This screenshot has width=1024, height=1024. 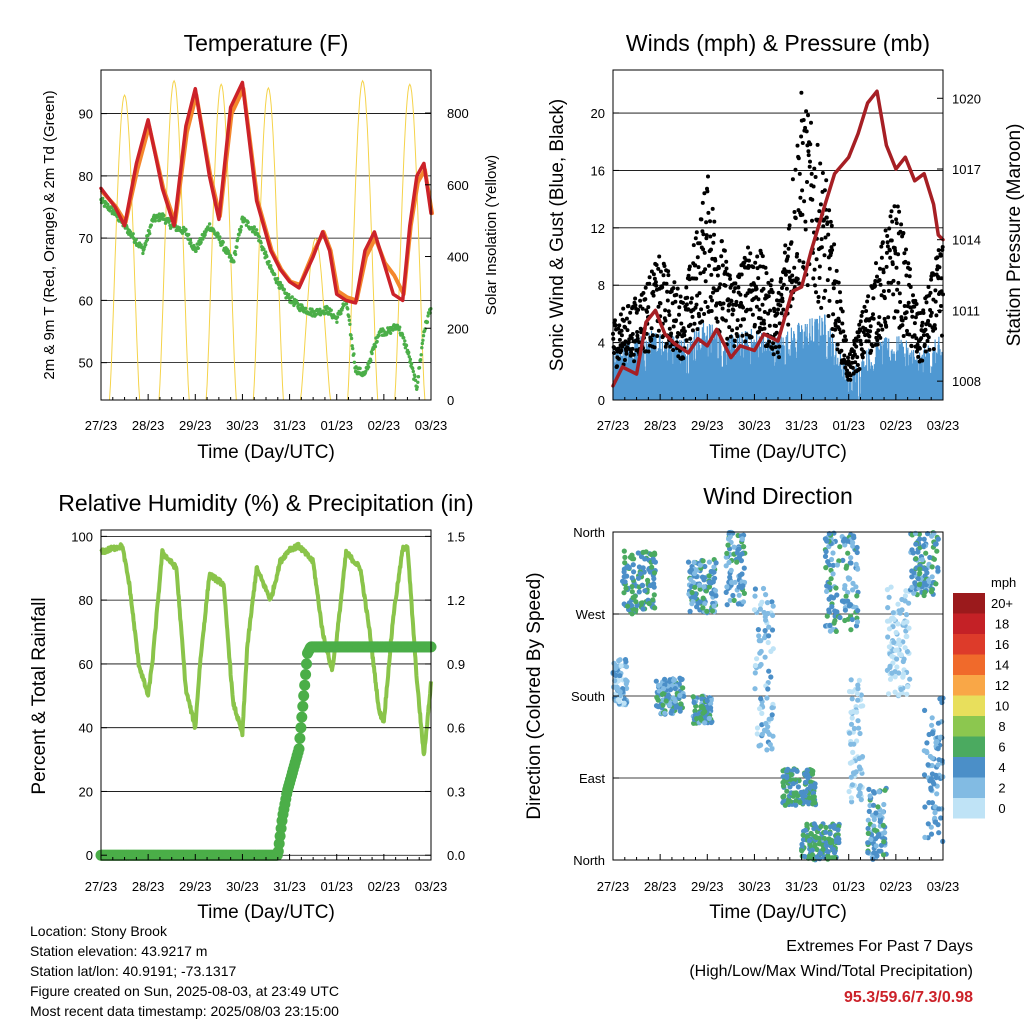 What do you see at coordinates (778, 43) in the screenshot?
I see `winds-title: Winds (mph) & Pressure (mb)` at bounding box center [778, 43].